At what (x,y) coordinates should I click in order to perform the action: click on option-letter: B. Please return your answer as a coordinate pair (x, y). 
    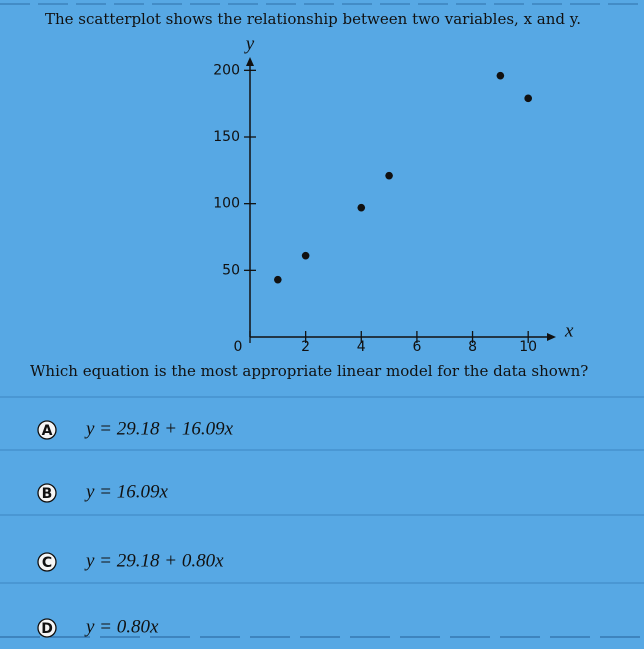
    Looking at the image, I should click on (47, 494).